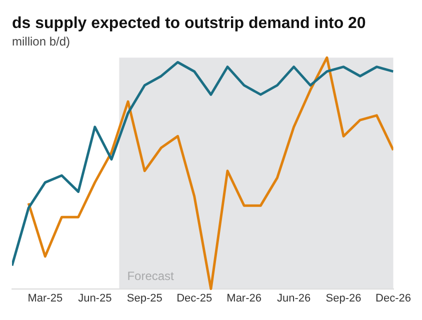 The image size is (422, 320). What do you see at coordinates (189, 23) in the screenshot?
I see `chart-title: ds supply expected to outstrip demand into 20` at bounding box center [189, 23].